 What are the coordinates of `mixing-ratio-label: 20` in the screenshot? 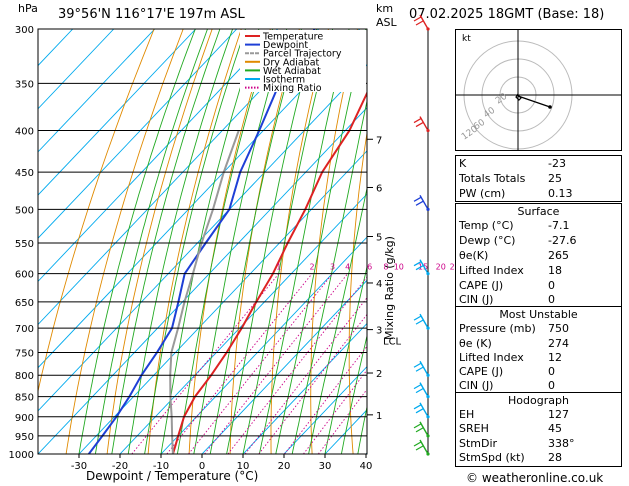 It's located at (441, 267).